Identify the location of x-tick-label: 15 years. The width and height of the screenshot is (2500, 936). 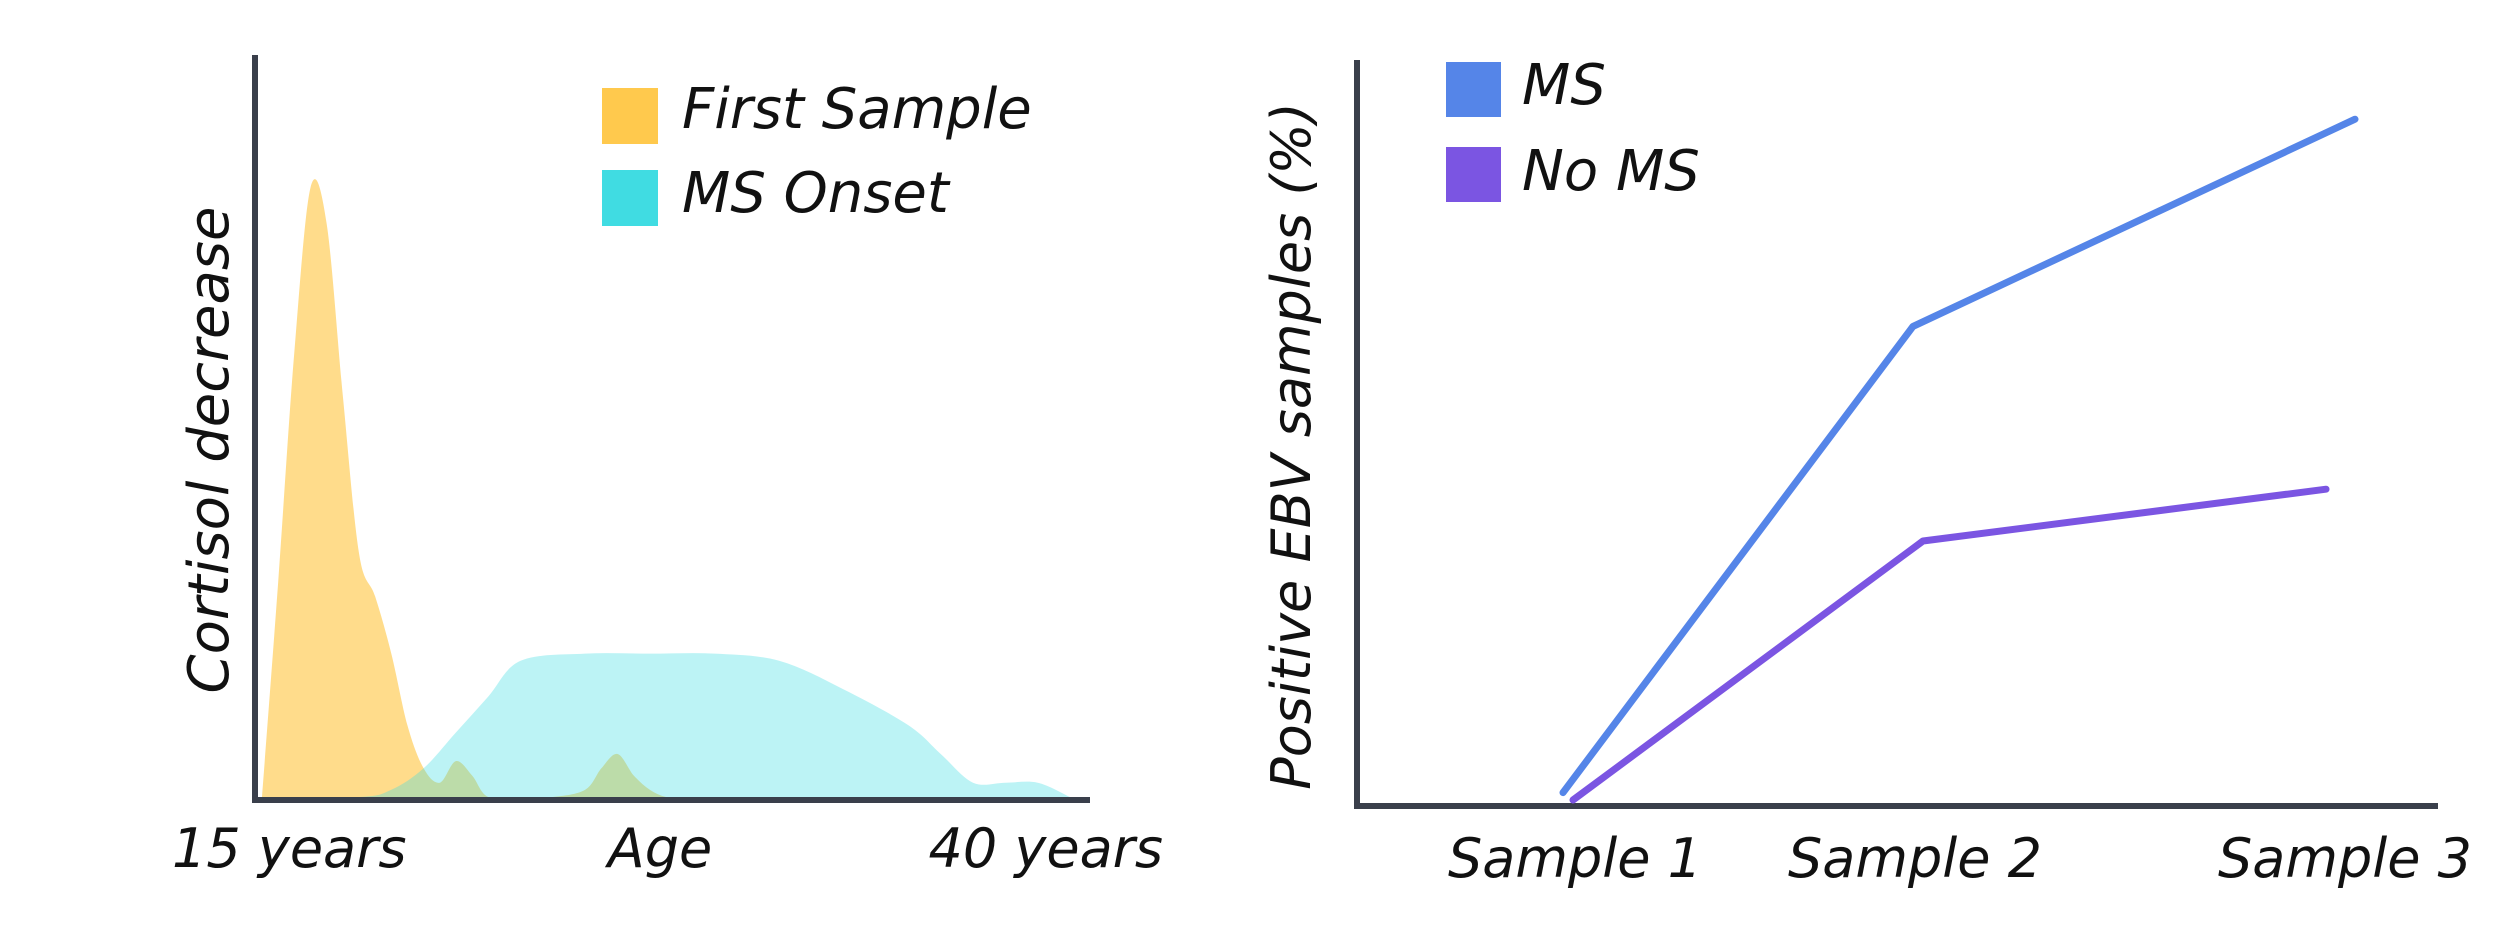
(289, 848).